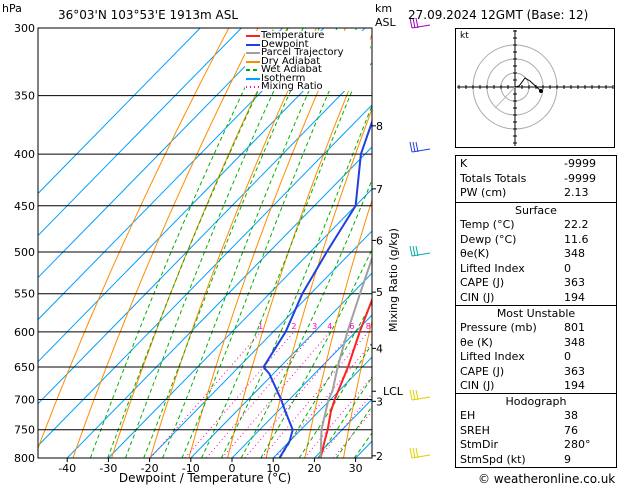  I want to click on surface-label: Temp (°C), so click(487, 224).